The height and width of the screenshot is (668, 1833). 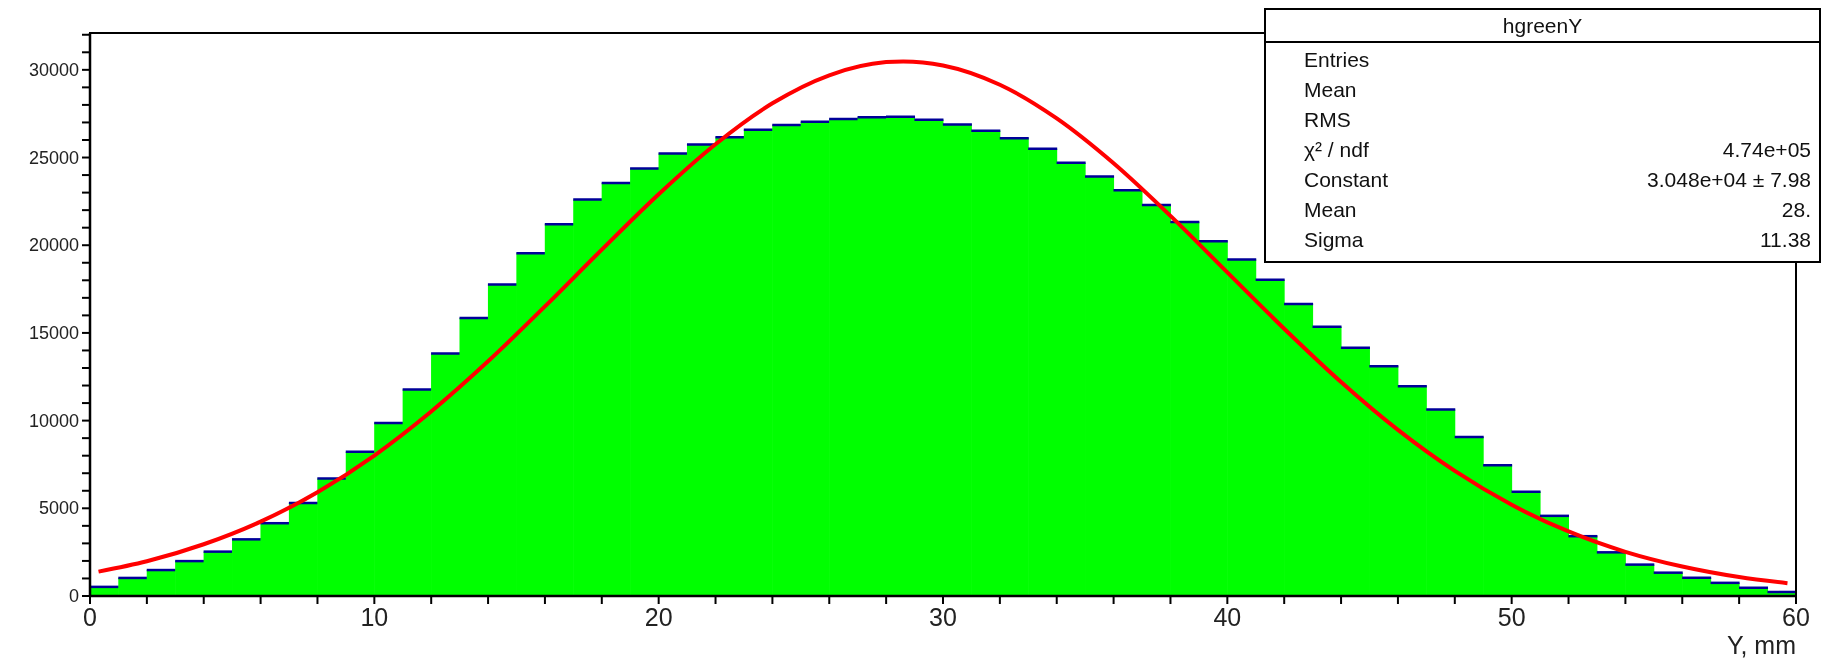 What do you see at coordinates (374, 617) in the screenshot?
I see `x-tick-label: 10` at bounding box center [374, 617].